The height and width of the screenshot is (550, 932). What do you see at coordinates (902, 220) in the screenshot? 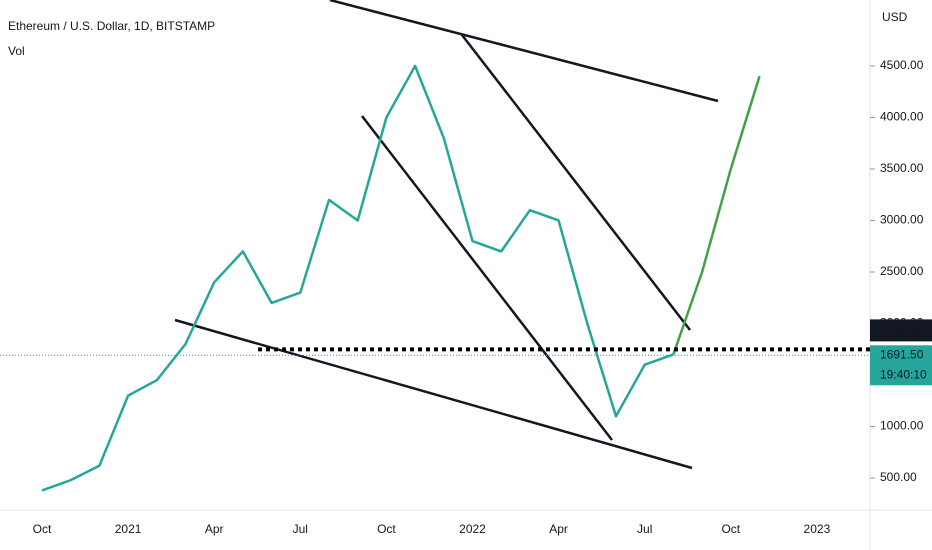
I see `y-tick-label: 3000.00` at bounding box center [902, 220].